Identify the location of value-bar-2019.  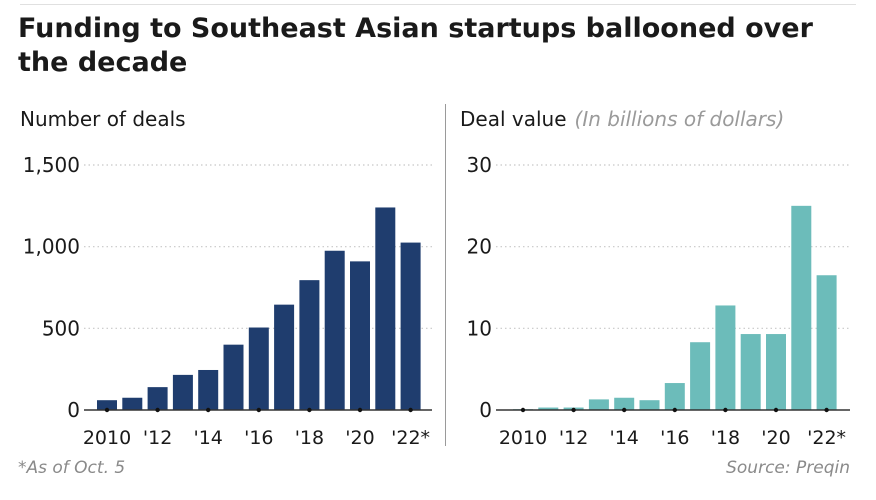
(750, 372).